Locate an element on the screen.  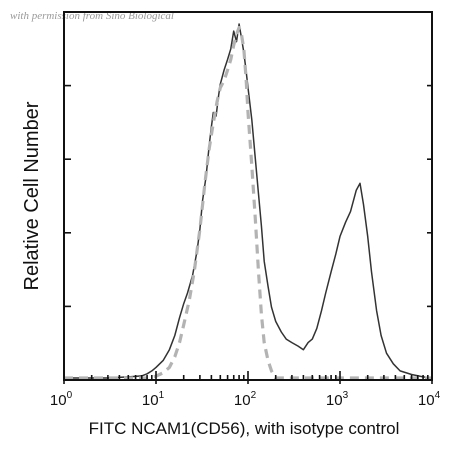
x-axis-label: FITC NCAM1(CD56), with isotype control is located at coordinates (244, 428).